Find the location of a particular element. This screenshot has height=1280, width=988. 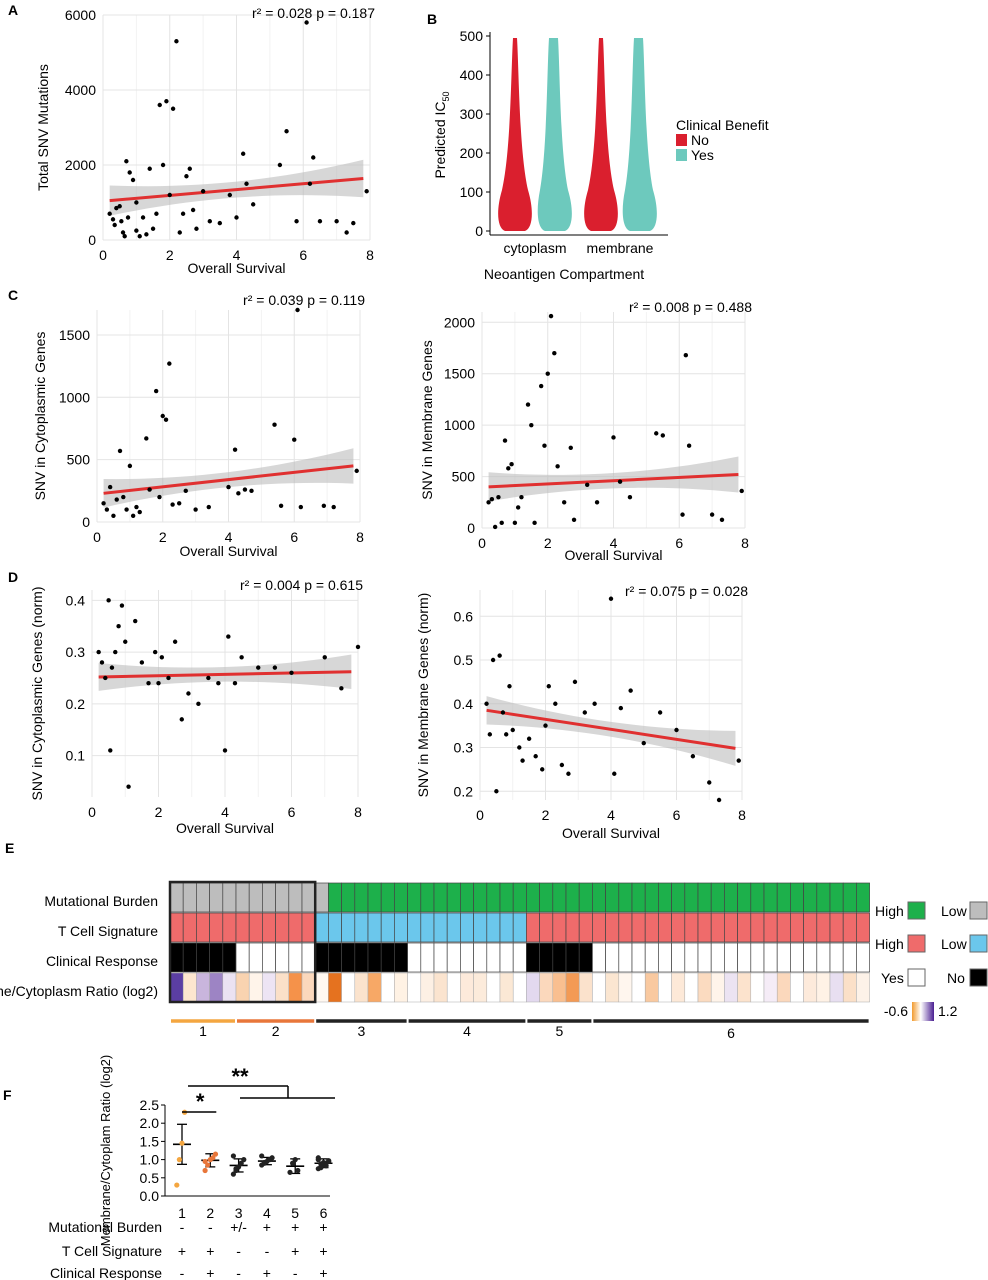

violin-legend-no-swatch is located at coordinates (681, 140).